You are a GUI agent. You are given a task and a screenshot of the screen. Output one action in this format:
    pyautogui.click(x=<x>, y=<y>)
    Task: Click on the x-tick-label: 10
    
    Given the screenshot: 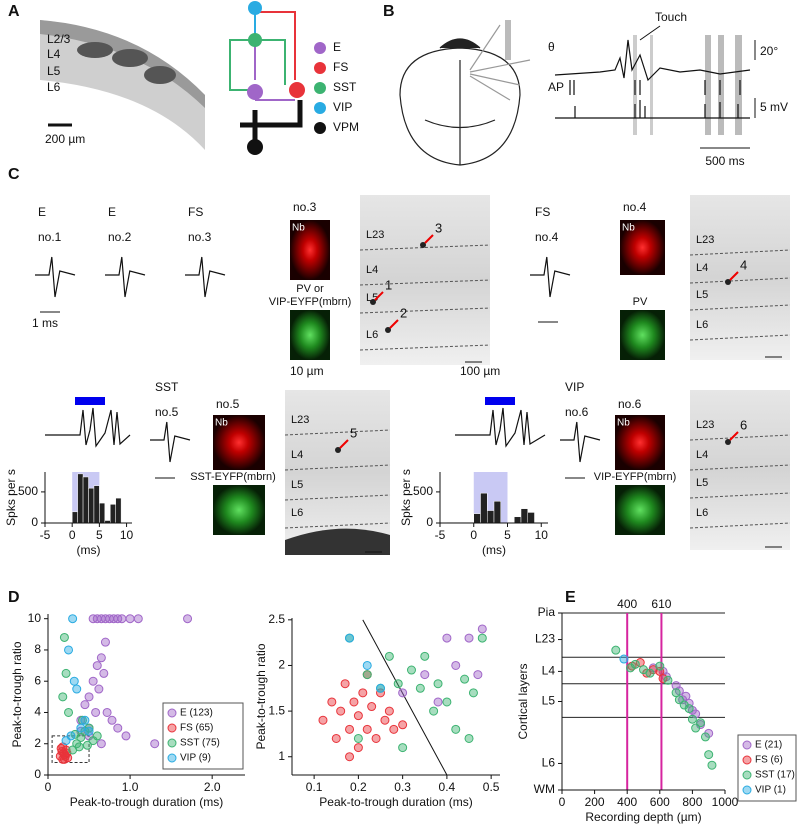 What is the action you would take?
    pyautogui.click(x=127, y=535)
    